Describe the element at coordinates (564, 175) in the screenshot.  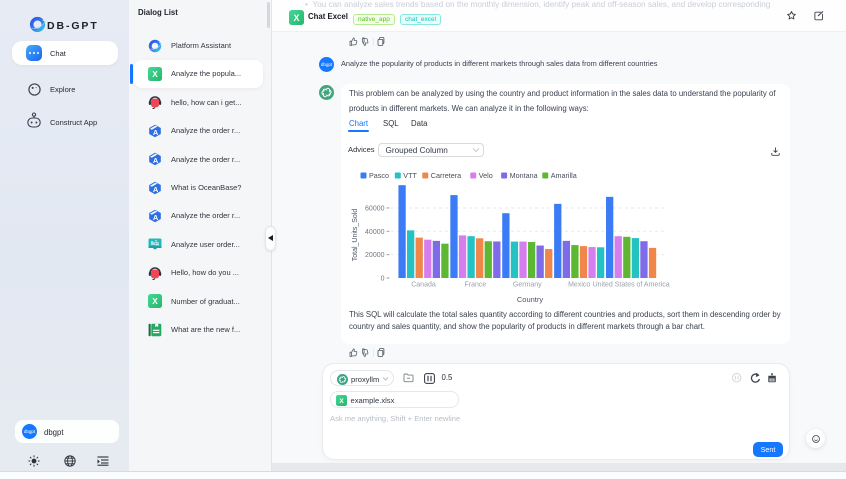
I see `svg-text: Amarilla` at that location.